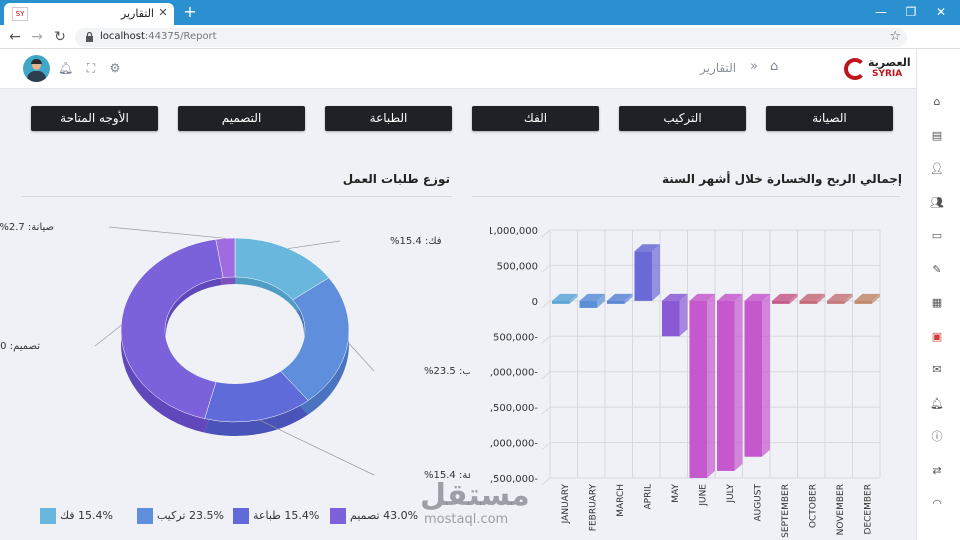 Image resolution: width=960 pixels, height=540 pixels. I want to click on x-tick-label: FEBRUARY, so click(593, 508).